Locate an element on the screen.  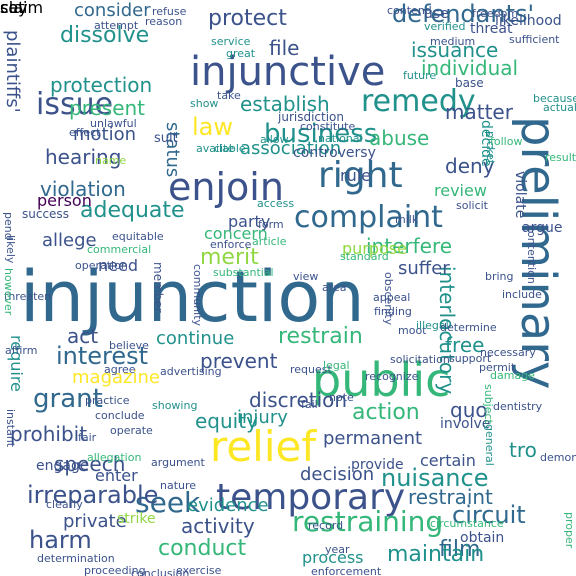
word-continue: continue is located at coordinates (195, 338).